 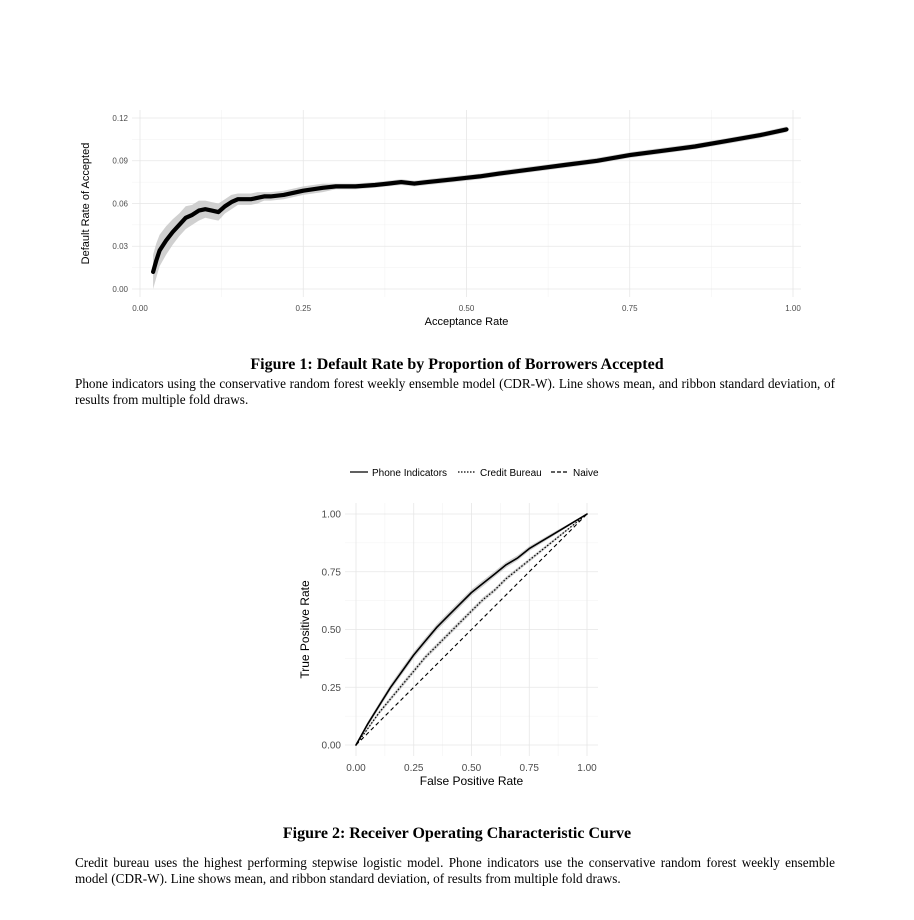 What do you see at coordinates (409, 473) in the screenshot?
I see `legend-label-phone-indicators: Phone Indicators` at bounding box center [409, 473].